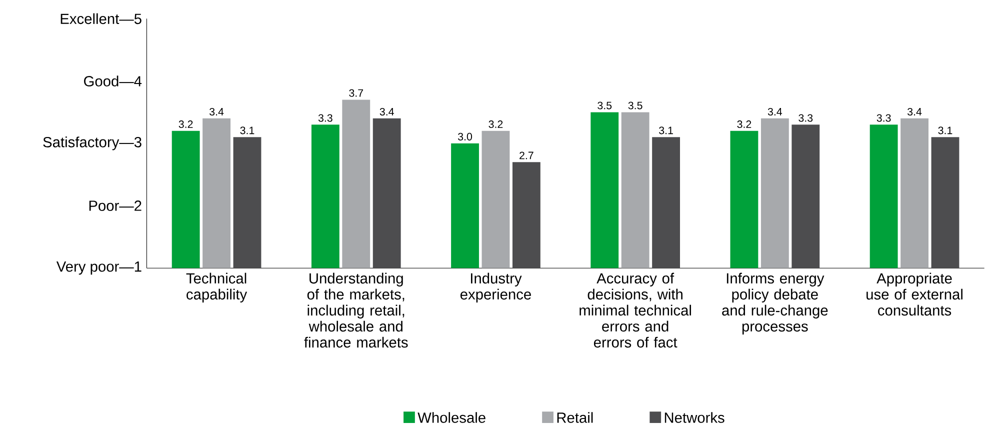 This screenshot has height=429, width=991. I want to click on legend-label: Networks, so click(694, 417).